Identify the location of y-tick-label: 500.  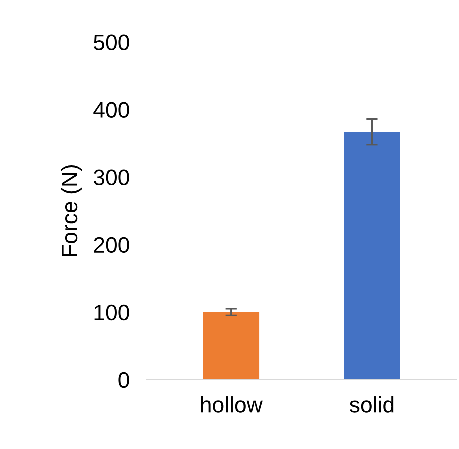
(112, 42).